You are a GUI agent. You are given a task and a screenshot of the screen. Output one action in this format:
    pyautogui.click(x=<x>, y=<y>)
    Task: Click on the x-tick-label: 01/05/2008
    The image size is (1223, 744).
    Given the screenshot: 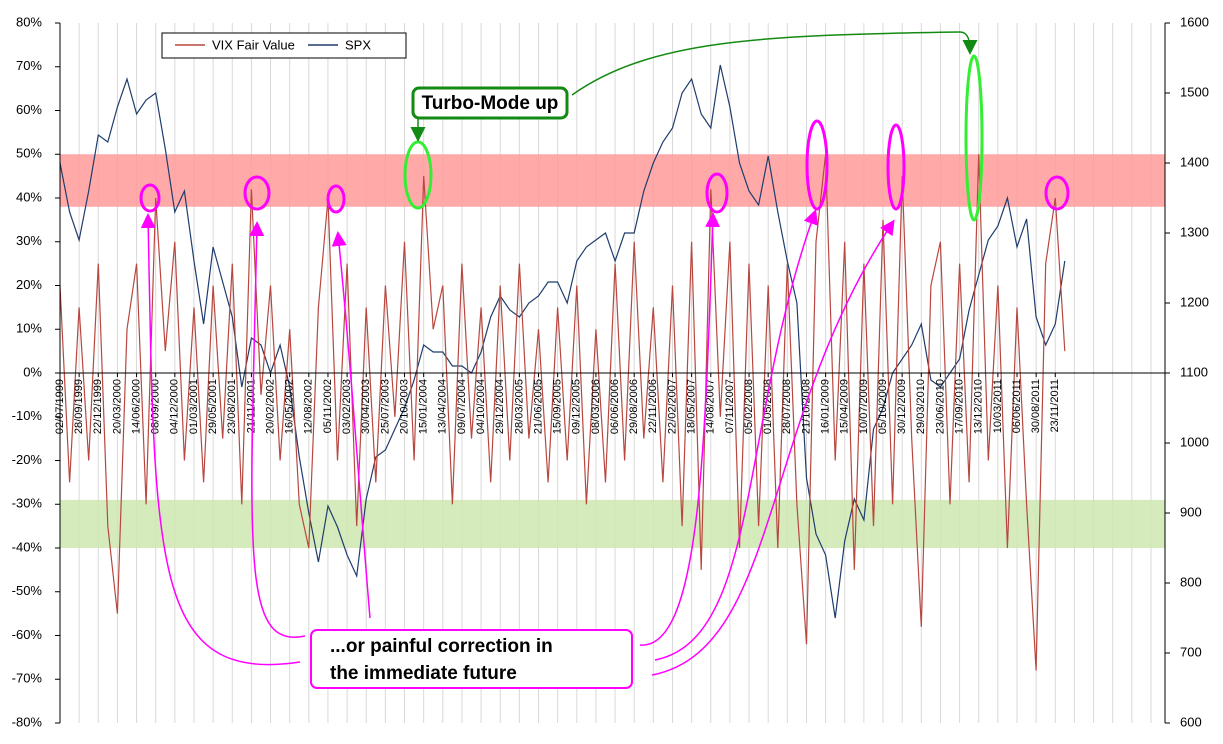 What is the action you would take?
    pyautogui.click(x=768, y=406)
    